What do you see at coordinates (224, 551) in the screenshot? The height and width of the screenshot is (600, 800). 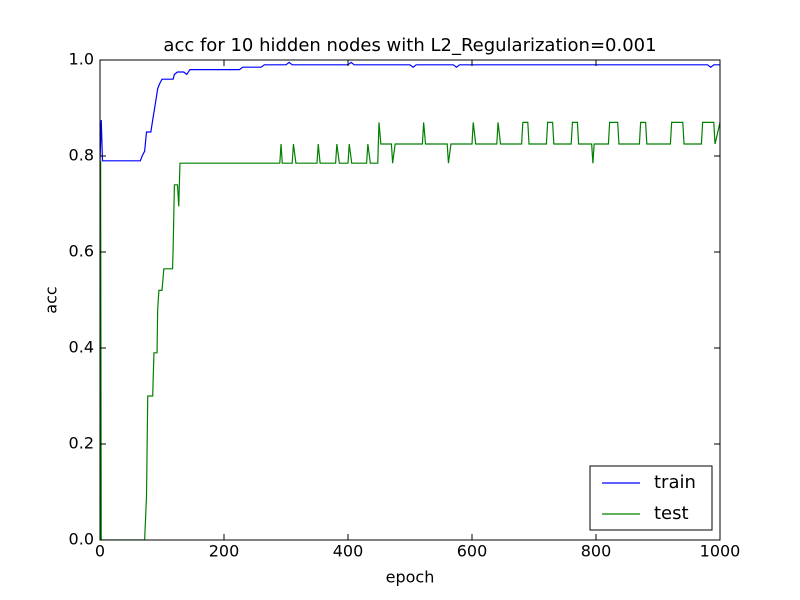 I see `x-tick-label: 200` at bounding box center [224, 551].